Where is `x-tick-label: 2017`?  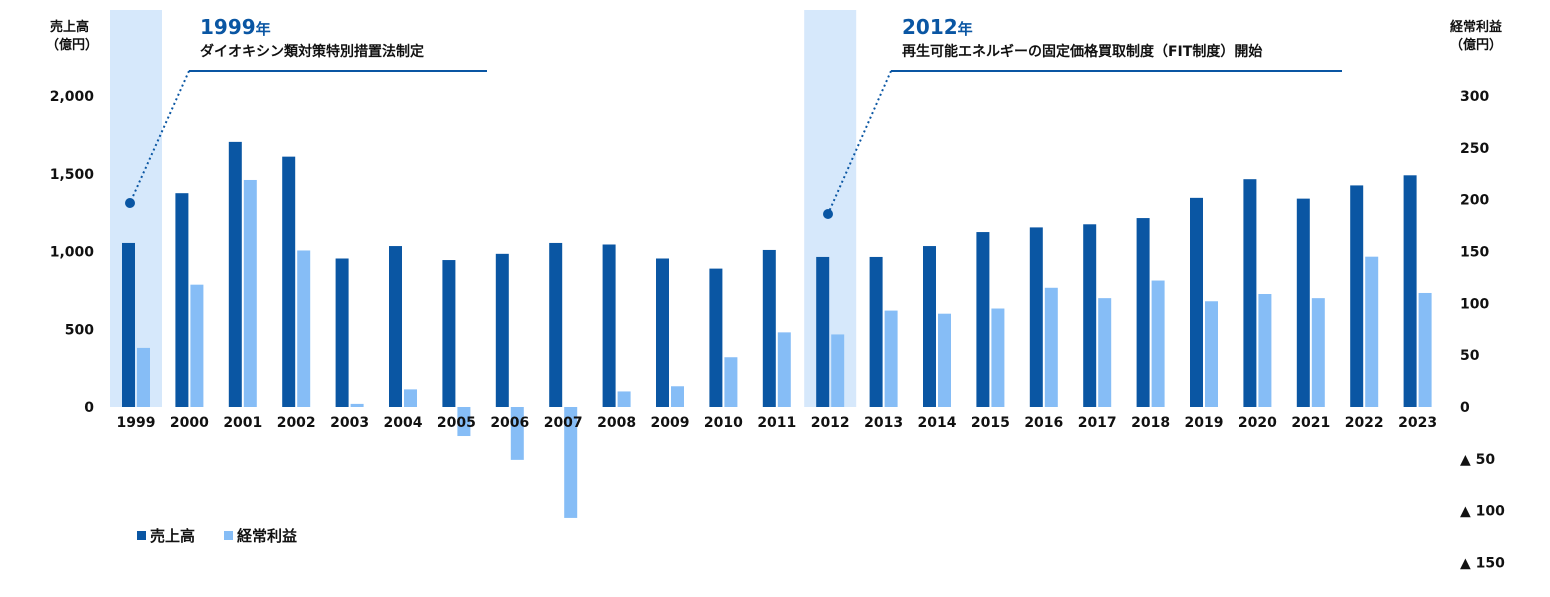
x-tick-label: 2017 is located at coordinates (1097, 423).